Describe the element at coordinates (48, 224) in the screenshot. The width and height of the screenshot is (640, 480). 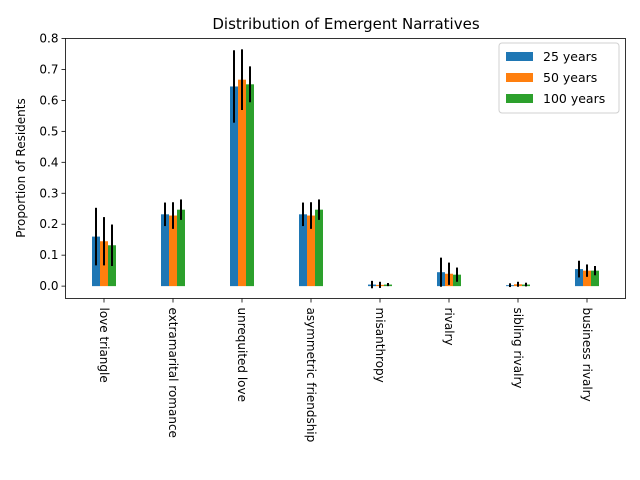
I see `y-tick-label: 0.2` at that location.